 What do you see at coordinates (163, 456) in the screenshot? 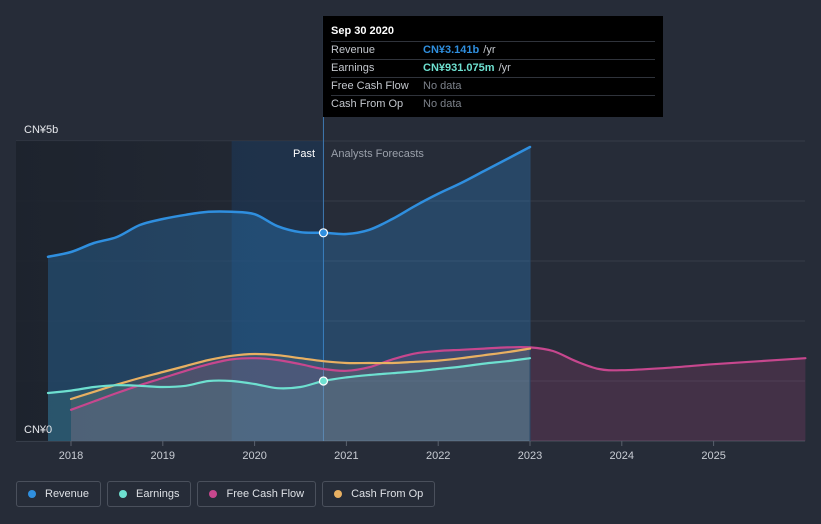
I see `x-tick-label: 2019` at bounding box center [163, 456].